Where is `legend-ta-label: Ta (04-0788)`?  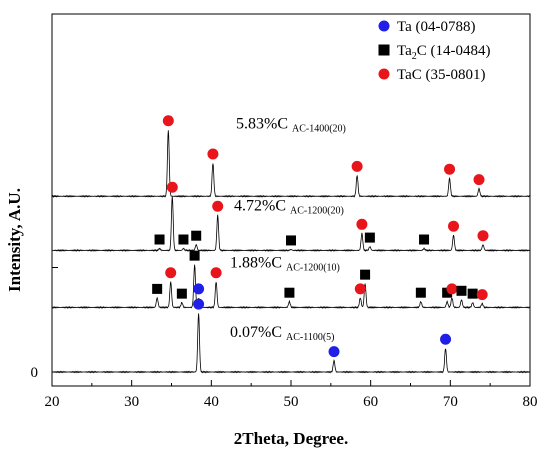 legend-ta-label: Ta (04-0788) is located at coordinates (436, 27).